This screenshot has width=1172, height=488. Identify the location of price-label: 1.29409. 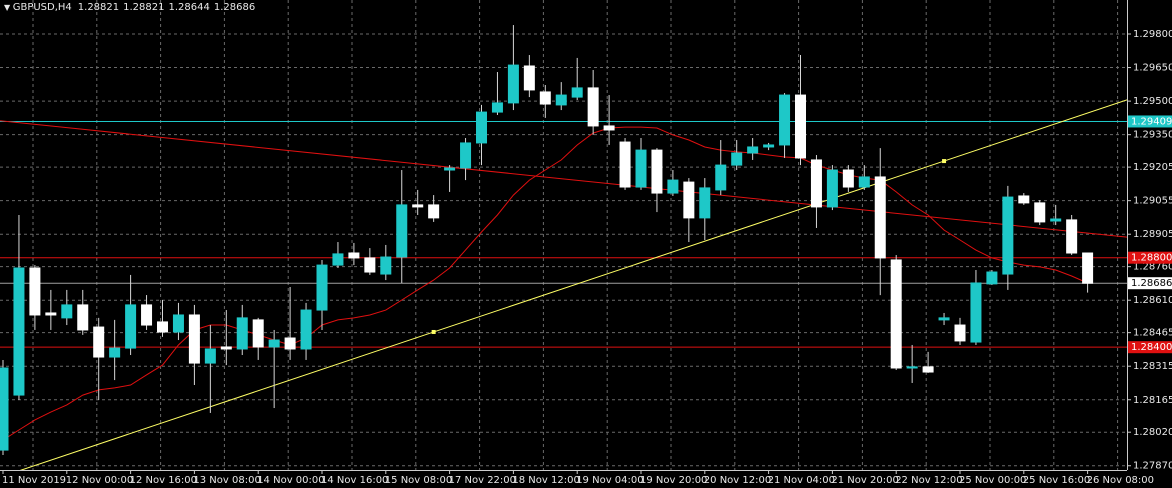
(1151, 121).